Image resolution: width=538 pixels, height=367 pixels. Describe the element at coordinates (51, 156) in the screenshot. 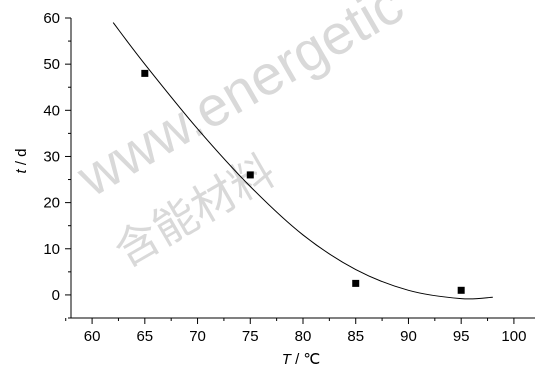

I see `y-tick-label: 30` at that location.